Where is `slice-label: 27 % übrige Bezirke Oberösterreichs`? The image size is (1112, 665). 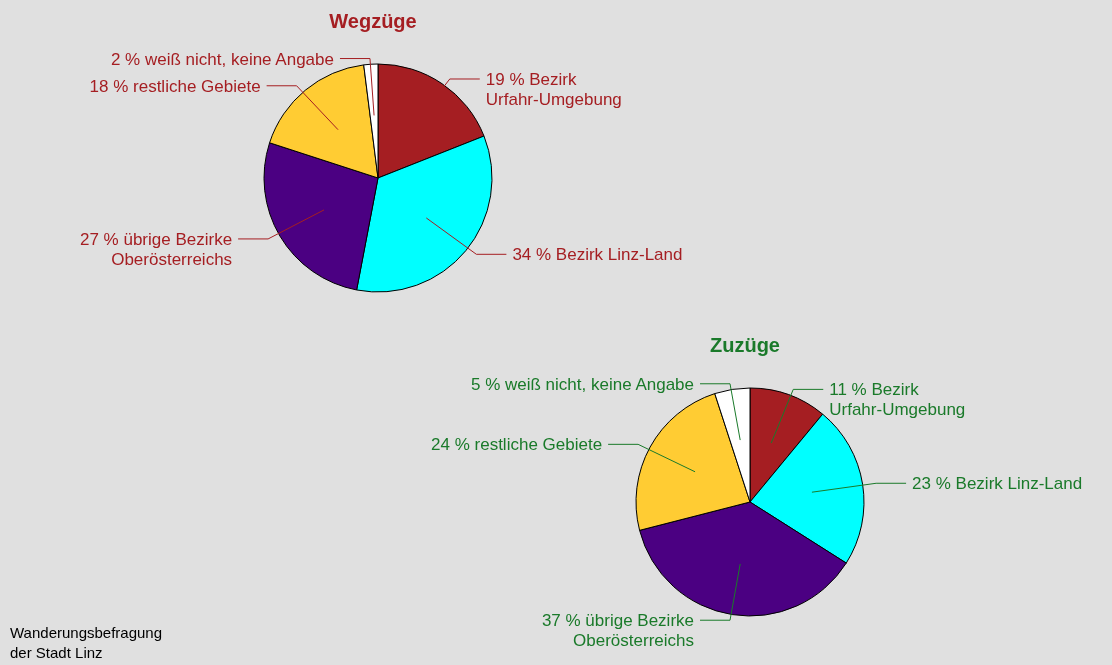 slice-label: 27 % übrige Bezirke Oberösterreichs is located at coordinates (156, 249).